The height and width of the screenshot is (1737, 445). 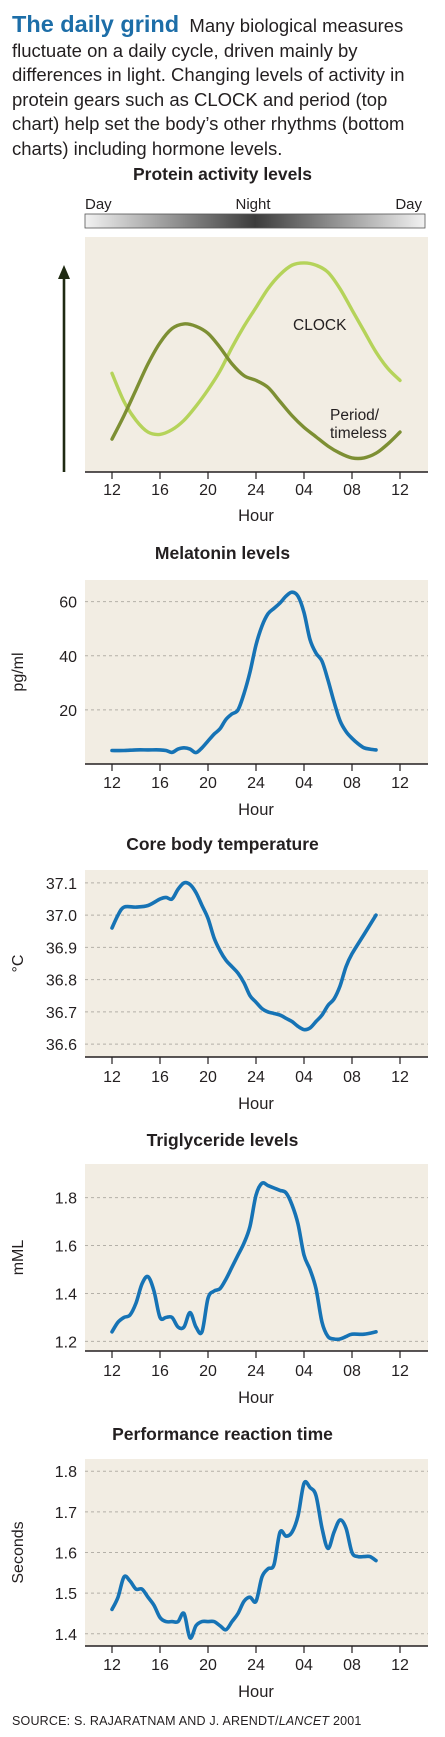 What do you see at coordinates (222, 174) in the screenshot?
I see `chart-title-protein: Protein activity levels` at bounding box center [222, 174].